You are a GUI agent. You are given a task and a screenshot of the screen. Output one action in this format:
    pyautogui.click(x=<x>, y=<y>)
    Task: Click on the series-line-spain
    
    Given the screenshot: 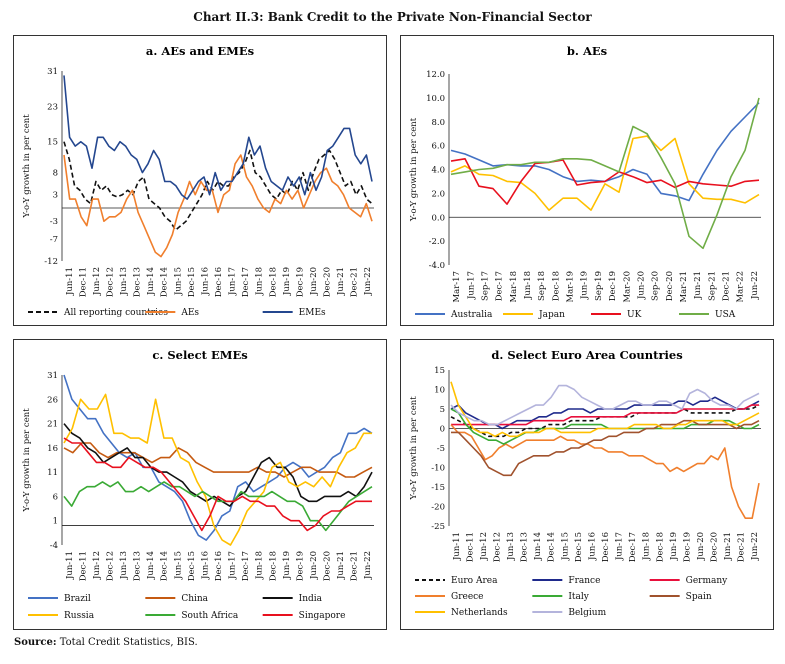 What is the action you would take?
    pyautogui.click(x=605, y=448)
    